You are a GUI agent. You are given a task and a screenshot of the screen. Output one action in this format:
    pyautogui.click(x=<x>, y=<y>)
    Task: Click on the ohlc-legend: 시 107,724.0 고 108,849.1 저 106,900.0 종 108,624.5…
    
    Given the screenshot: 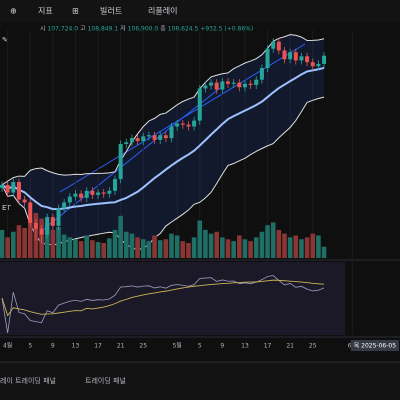 What is the action you would take?
    pyautogui.click(x=146, y=29)
    